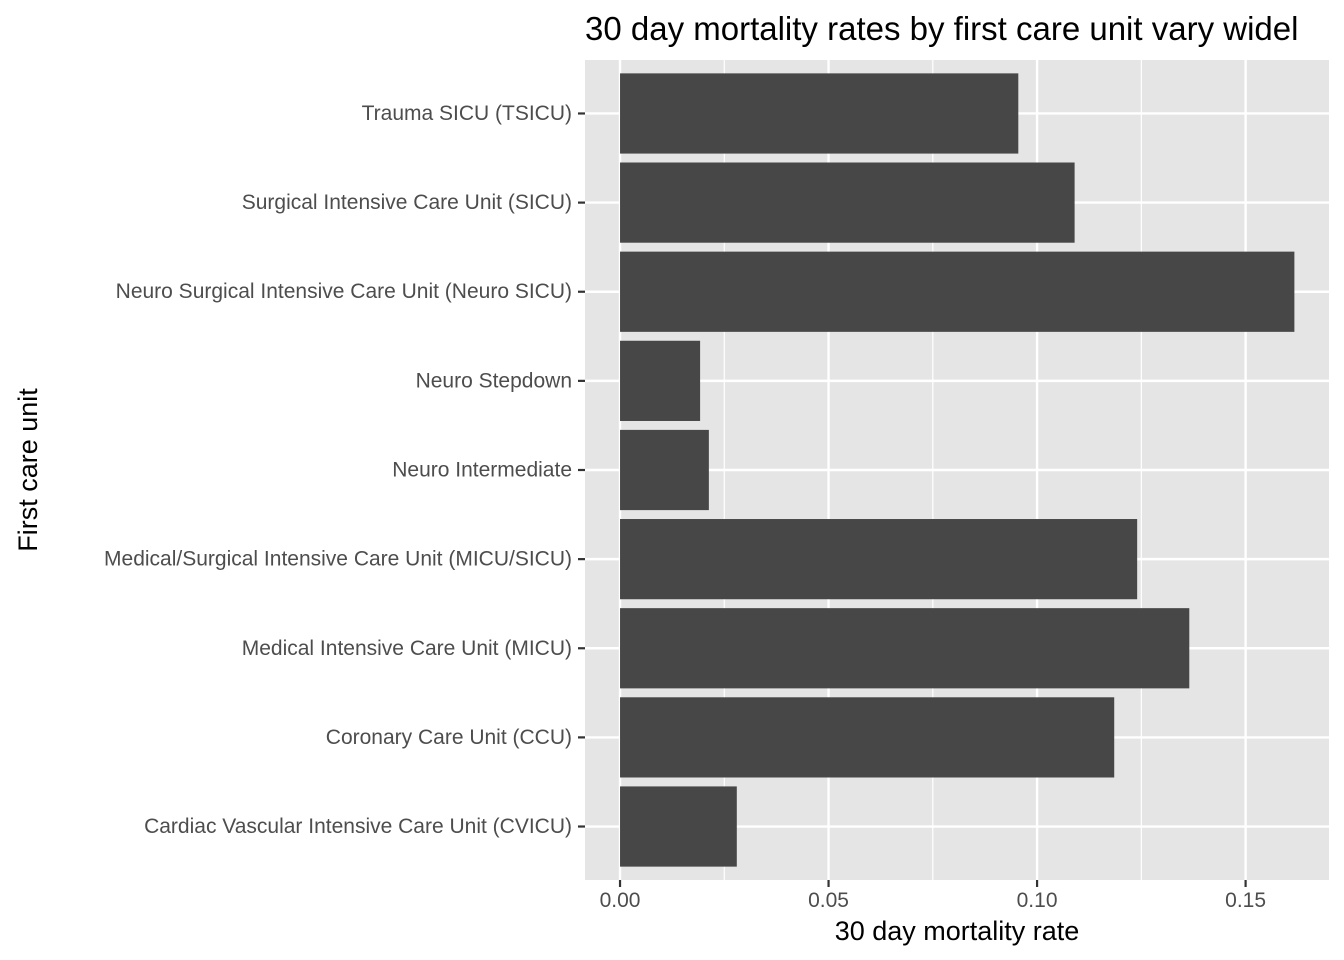 The height and width of the screenshot is (960, 1344). I want to click on y-tick-label: Trauma SICU (TSICU), so click(467, 113).